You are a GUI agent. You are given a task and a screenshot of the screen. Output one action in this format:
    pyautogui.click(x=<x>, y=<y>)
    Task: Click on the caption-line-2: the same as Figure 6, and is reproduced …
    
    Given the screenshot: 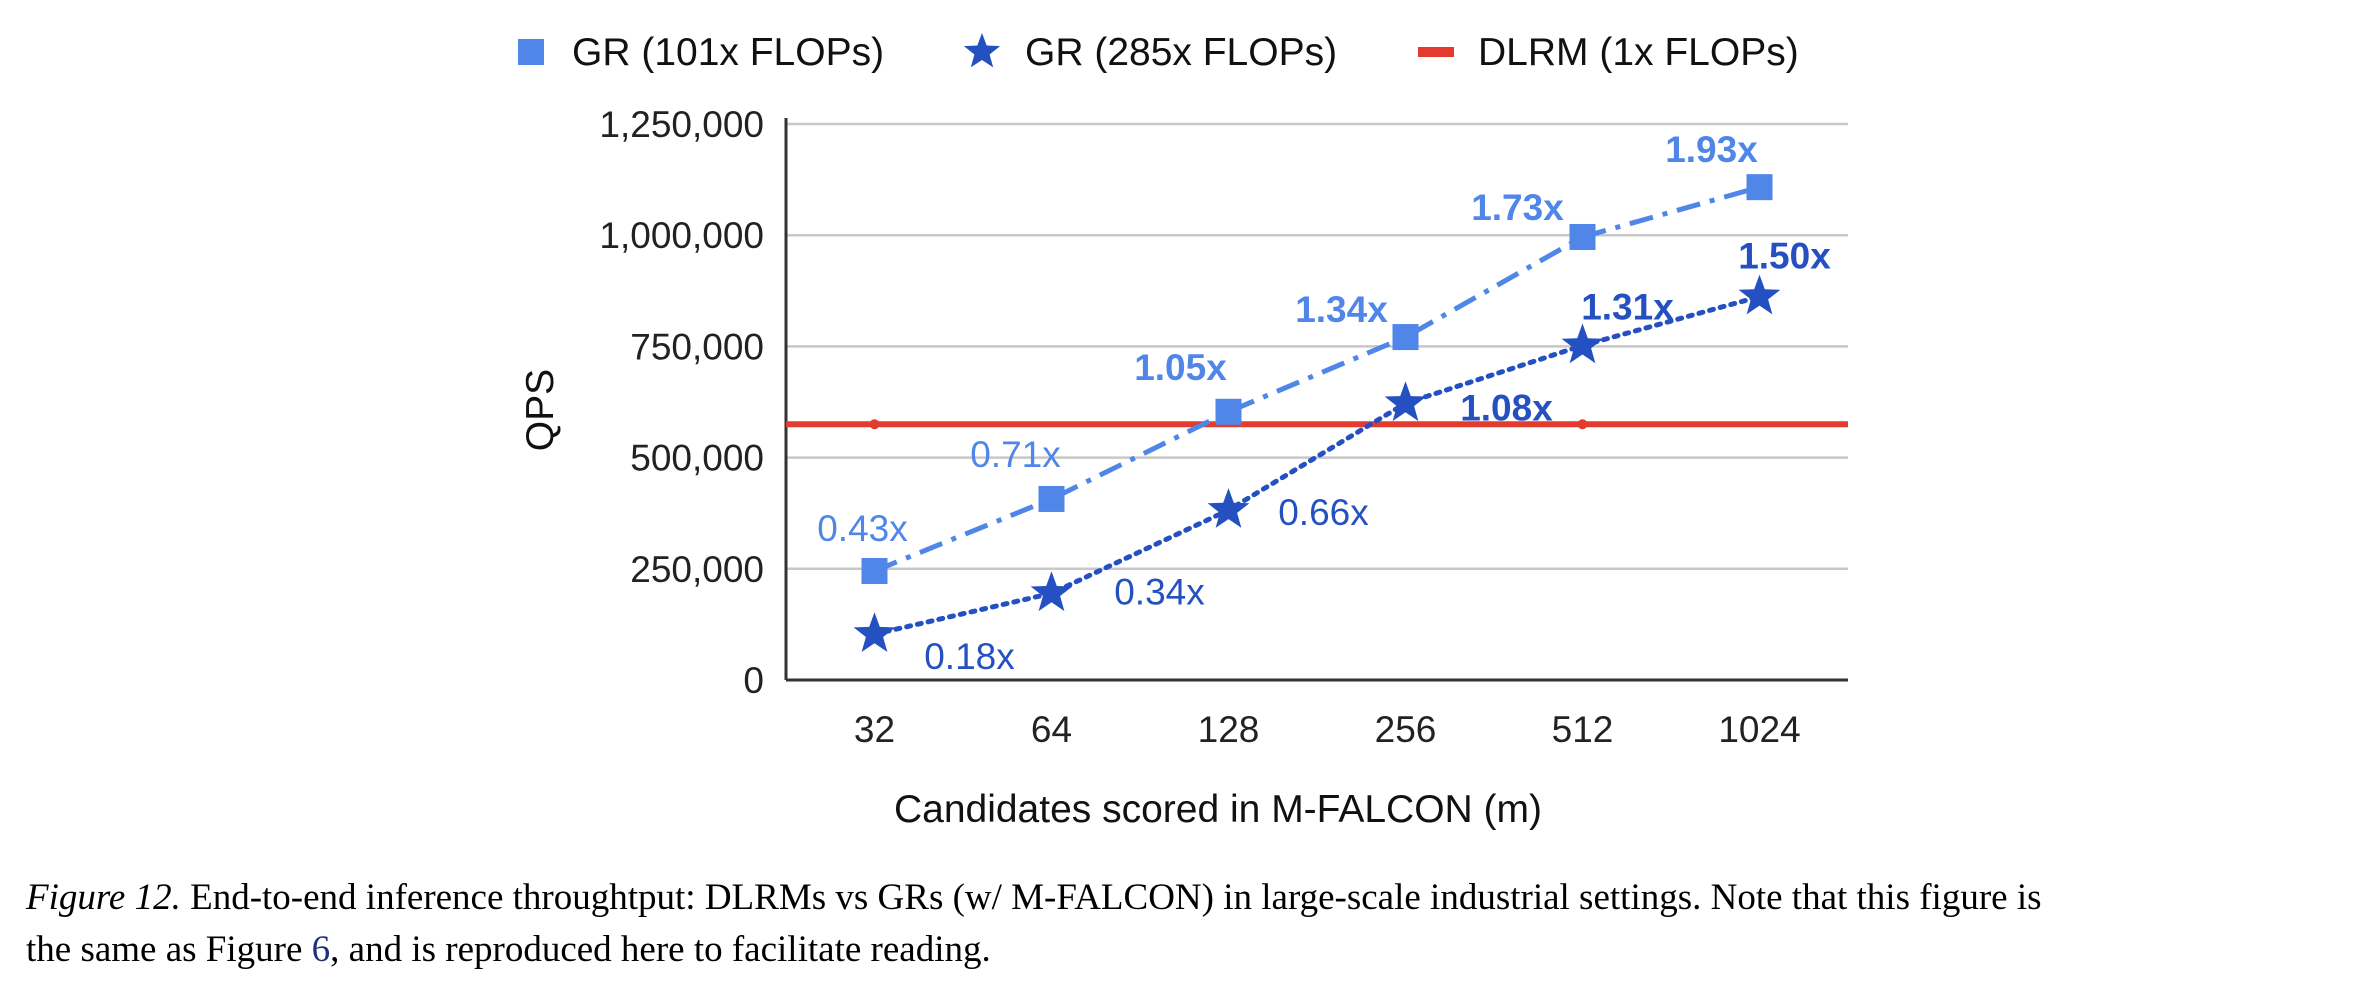 What is the action you would take?
    pyautogui.click(x=1181, y=950)
    